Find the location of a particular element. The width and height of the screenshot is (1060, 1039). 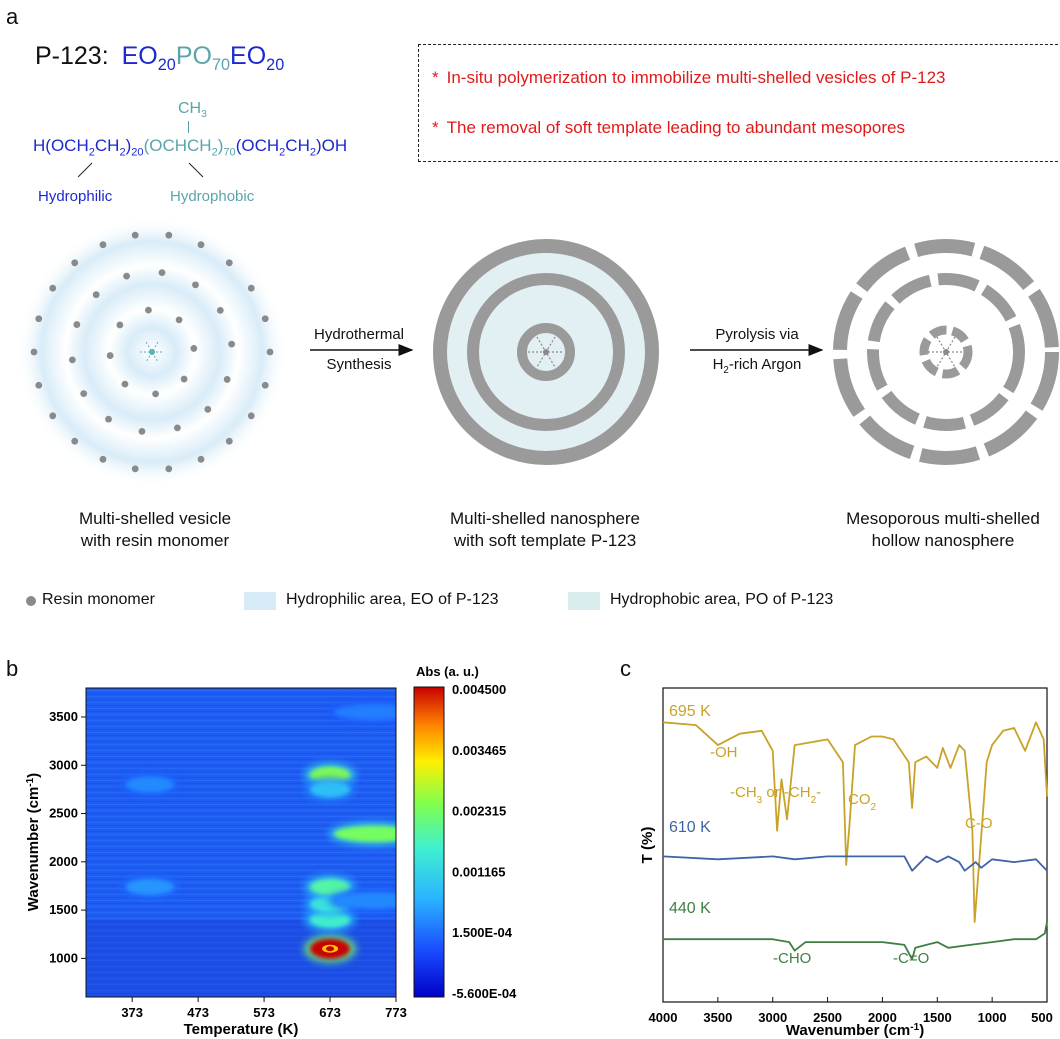

panel-a-letter: a is located at coordinates (12, 16).